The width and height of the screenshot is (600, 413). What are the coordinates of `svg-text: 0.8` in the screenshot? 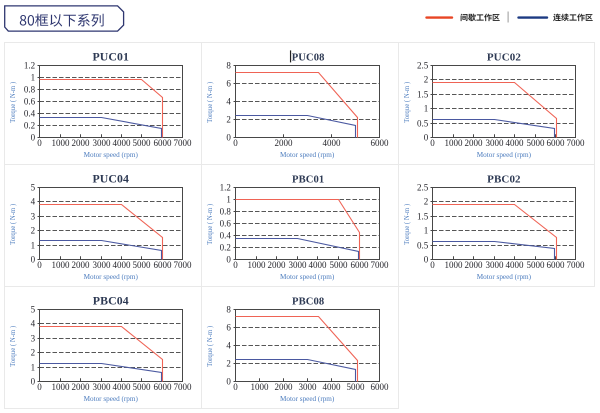 It's located at (30, 90).